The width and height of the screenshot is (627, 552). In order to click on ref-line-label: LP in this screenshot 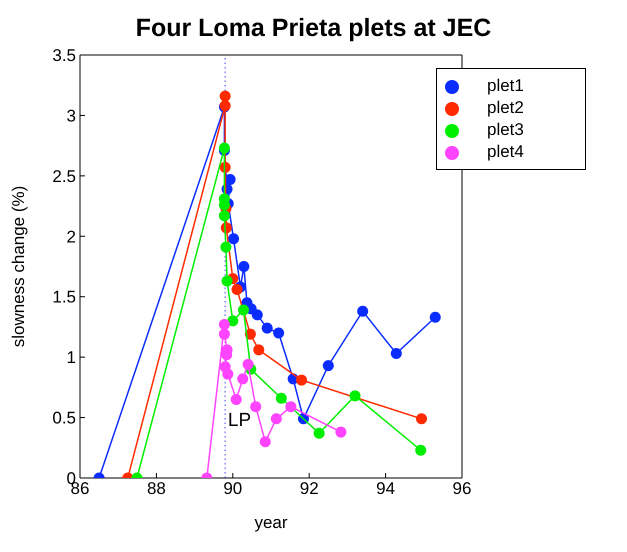, I will do `click(240, 420)`.